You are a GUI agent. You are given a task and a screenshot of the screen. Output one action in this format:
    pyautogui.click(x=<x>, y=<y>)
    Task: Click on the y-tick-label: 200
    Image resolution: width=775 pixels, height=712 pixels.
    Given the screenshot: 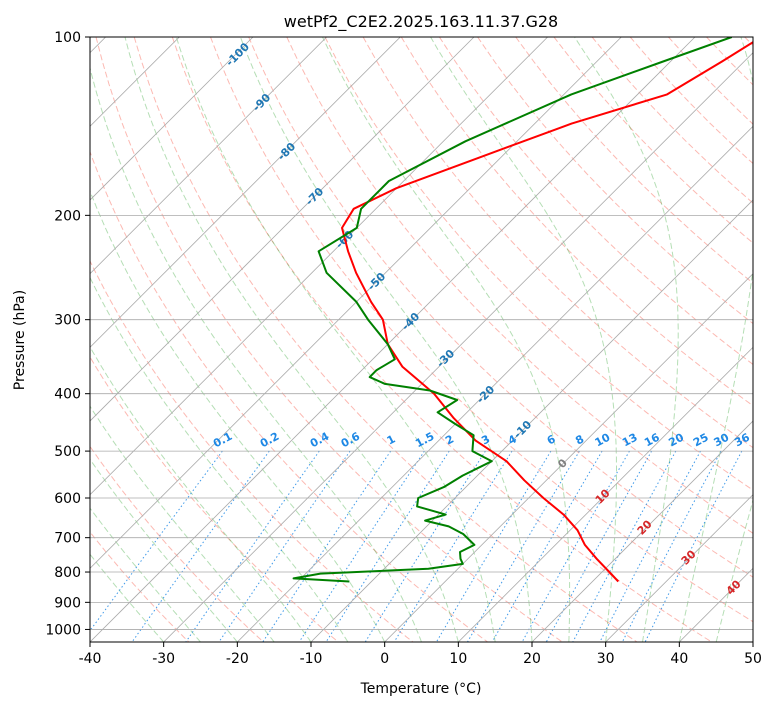 What is the action you would take?
    pyautogui.click(x=67, y=216)
    